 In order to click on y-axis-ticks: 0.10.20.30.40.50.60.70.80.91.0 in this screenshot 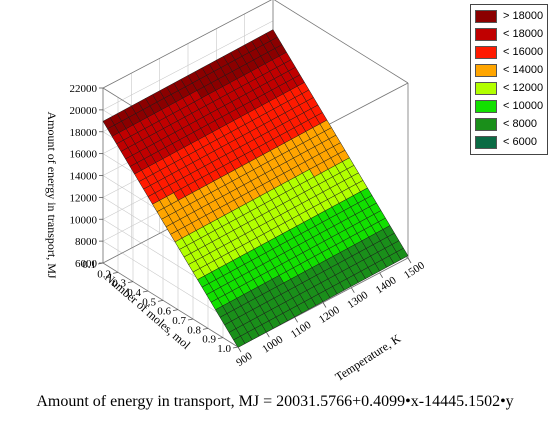, I will do `click(160, 307)`.